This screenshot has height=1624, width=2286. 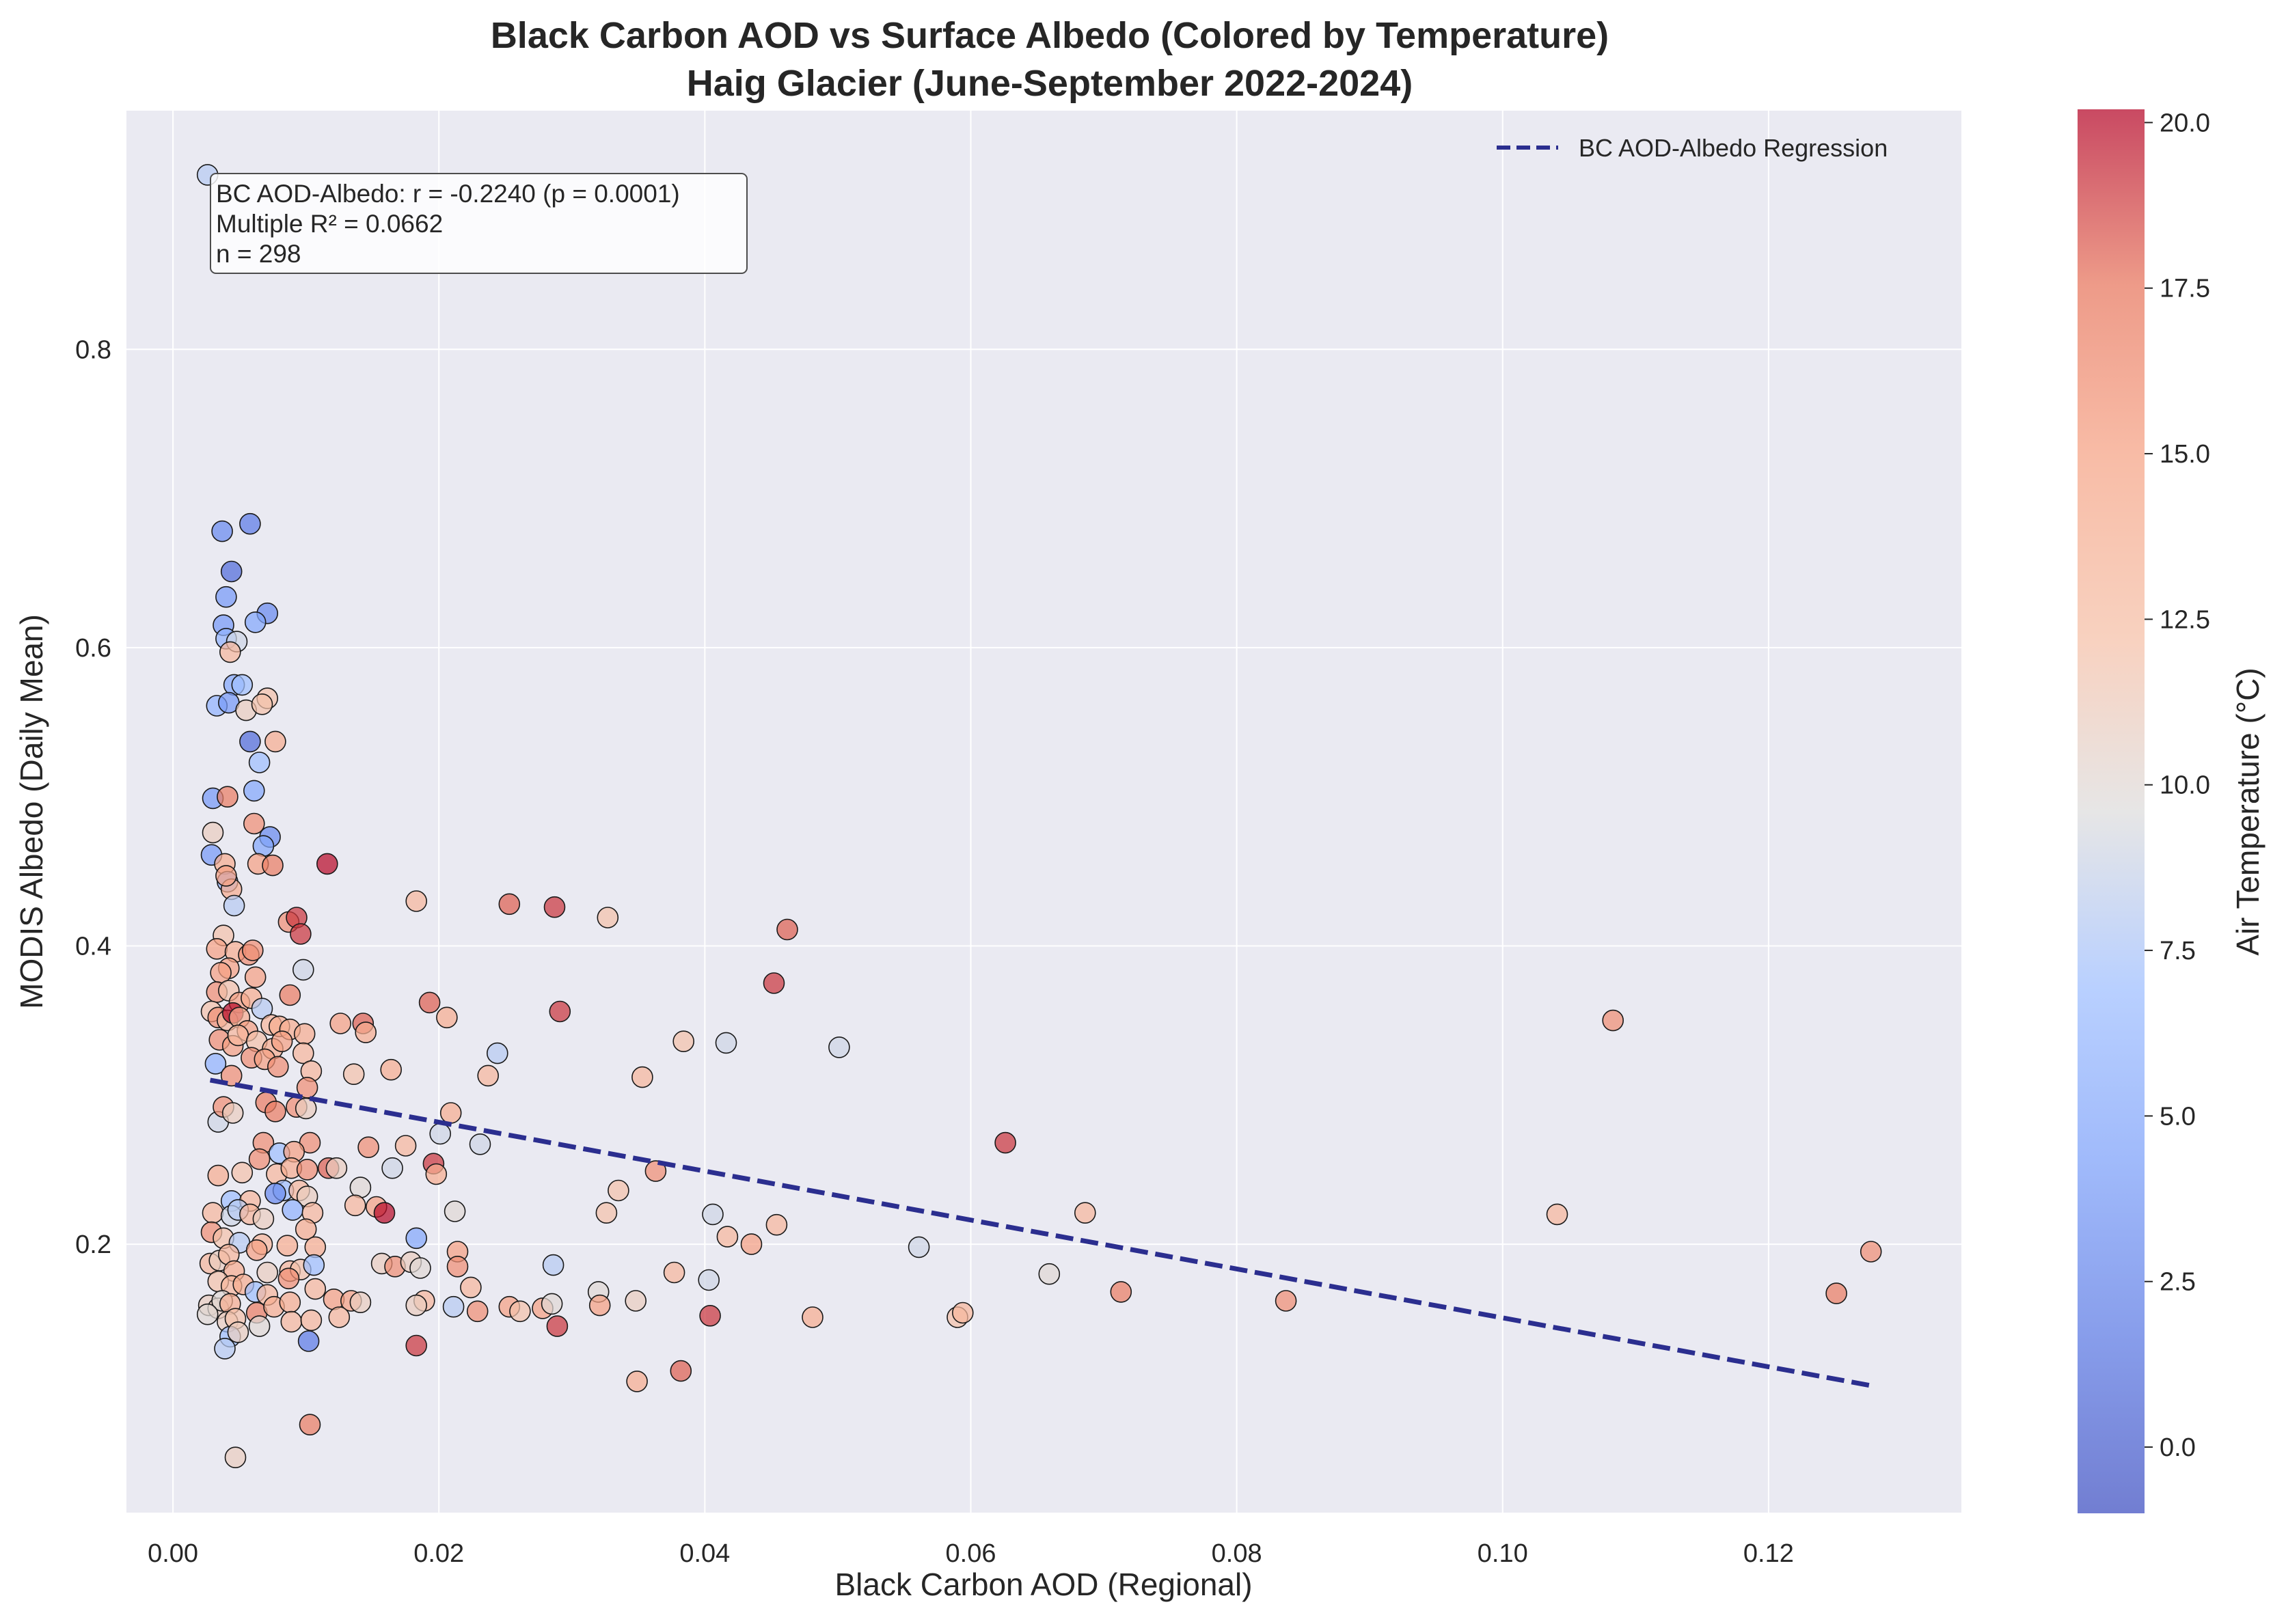 I want to click on colorbar-tick-label: 15.0, so click(x=2185, y=454).